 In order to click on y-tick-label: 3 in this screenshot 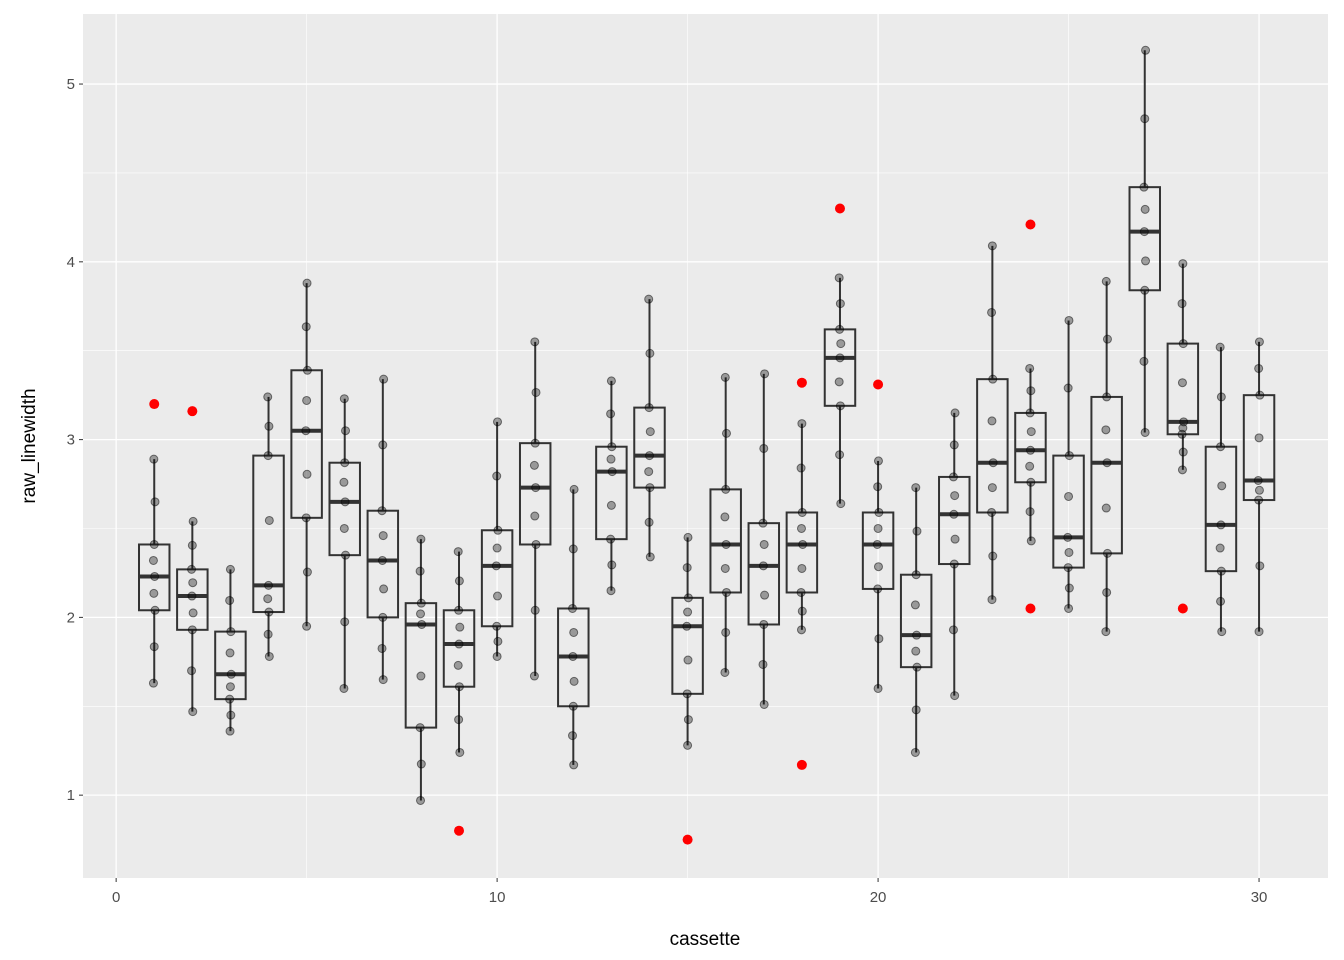, I will do `click(71, 440)`.